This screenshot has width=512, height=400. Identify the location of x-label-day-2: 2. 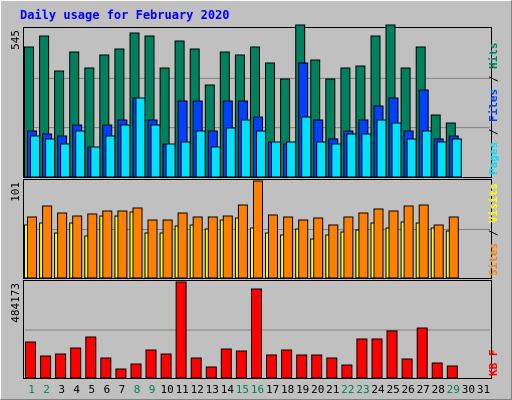
(46, 389).